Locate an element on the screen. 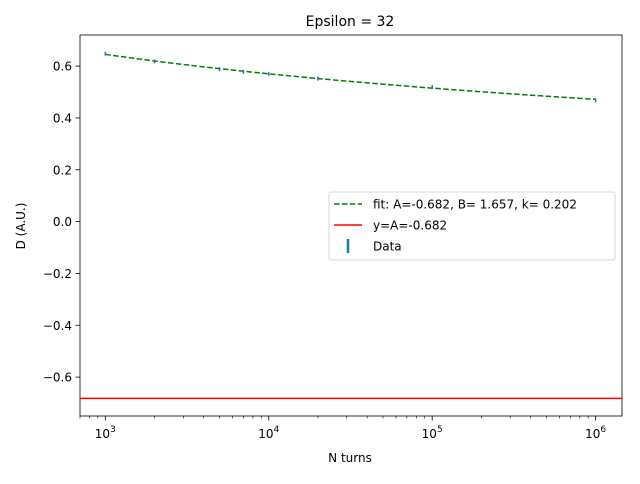  y-axis-label: D (A.U.) is located at coordinates (21, 226).